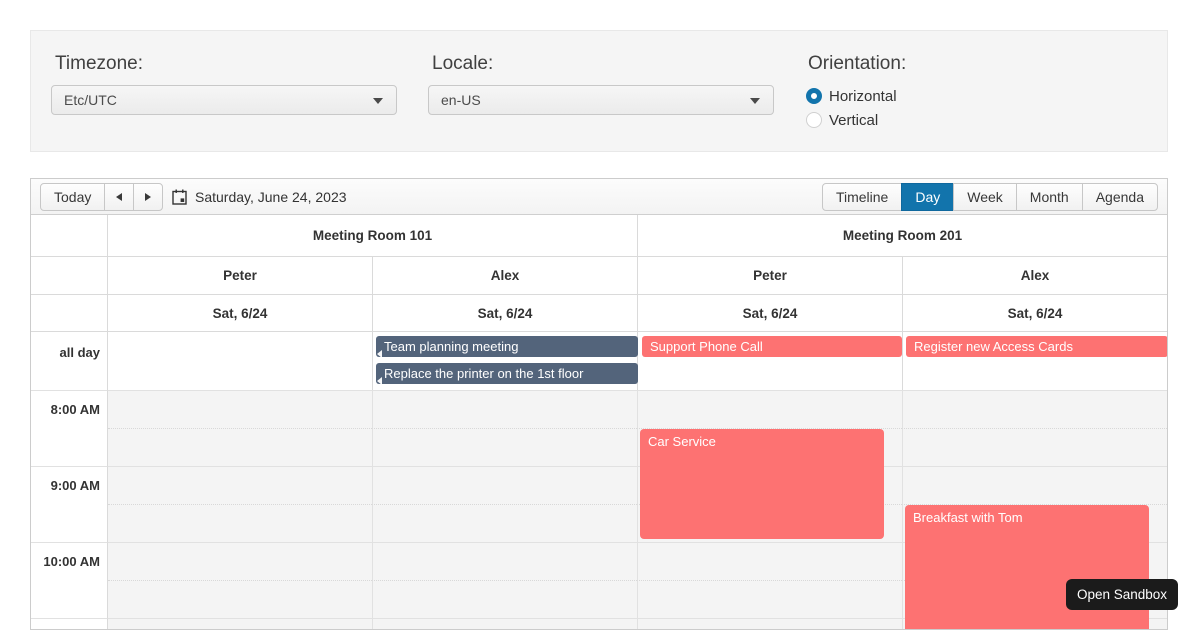 This screenshot has width=1200, height=630. I want to click on calendar-icon, so click(179, 197).